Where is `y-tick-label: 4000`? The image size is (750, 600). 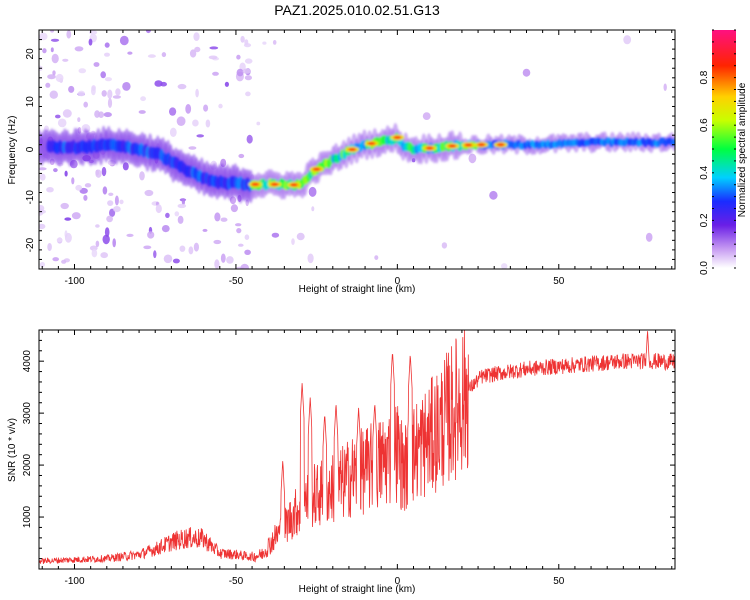
y-tick-label: 4000 is located at coordinates (27, 361).